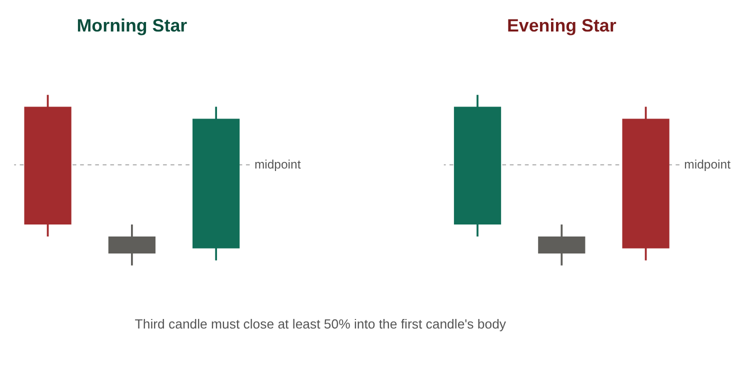 Image resolution: width=736 pixels, height=376 pixels. Describe the element at coordinates (561, 26) in the screenshot. I see `chart-title: Evening Star` at that location.